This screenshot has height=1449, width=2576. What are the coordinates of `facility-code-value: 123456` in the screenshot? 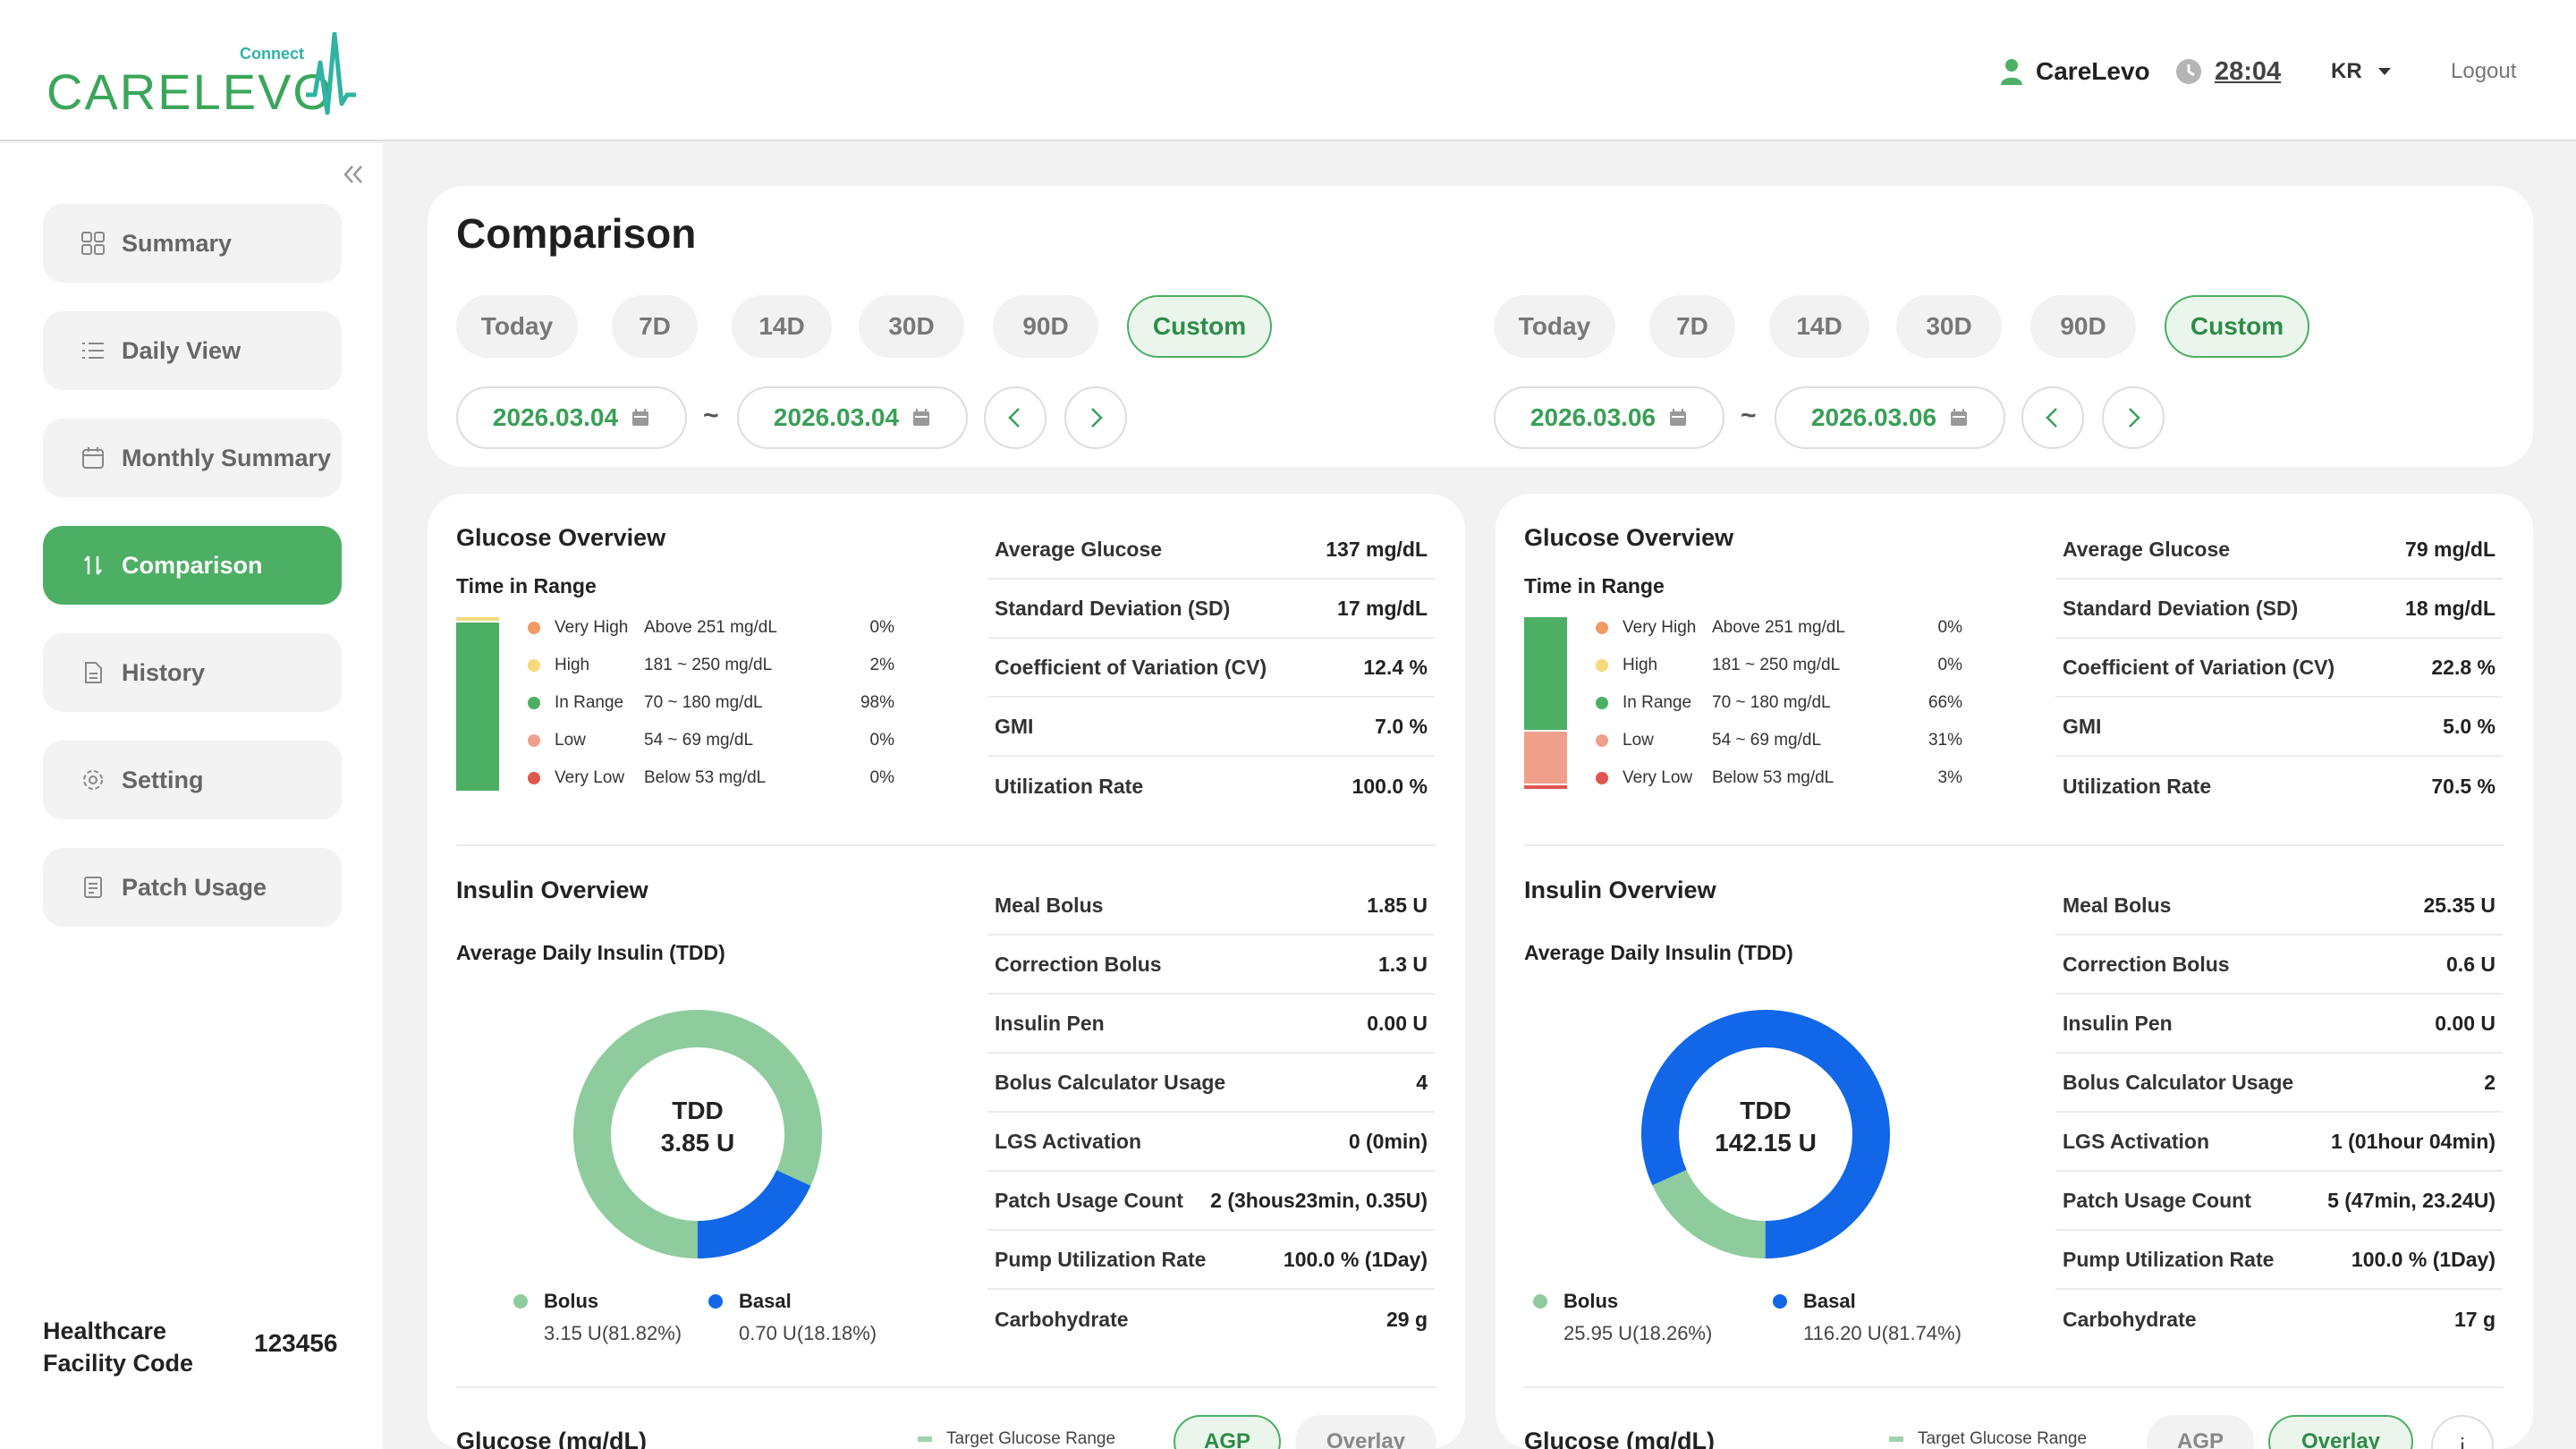 It's located at (296, 1343).